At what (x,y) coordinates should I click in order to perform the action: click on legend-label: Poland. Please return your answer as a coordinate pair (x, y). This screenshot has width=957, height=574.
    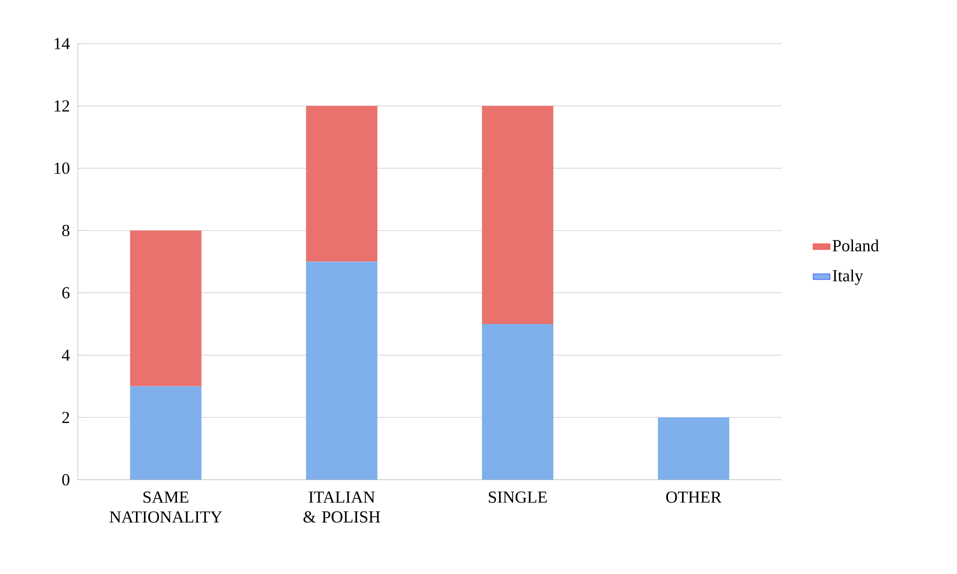
    Looking at the image, I should click on (855, 246).